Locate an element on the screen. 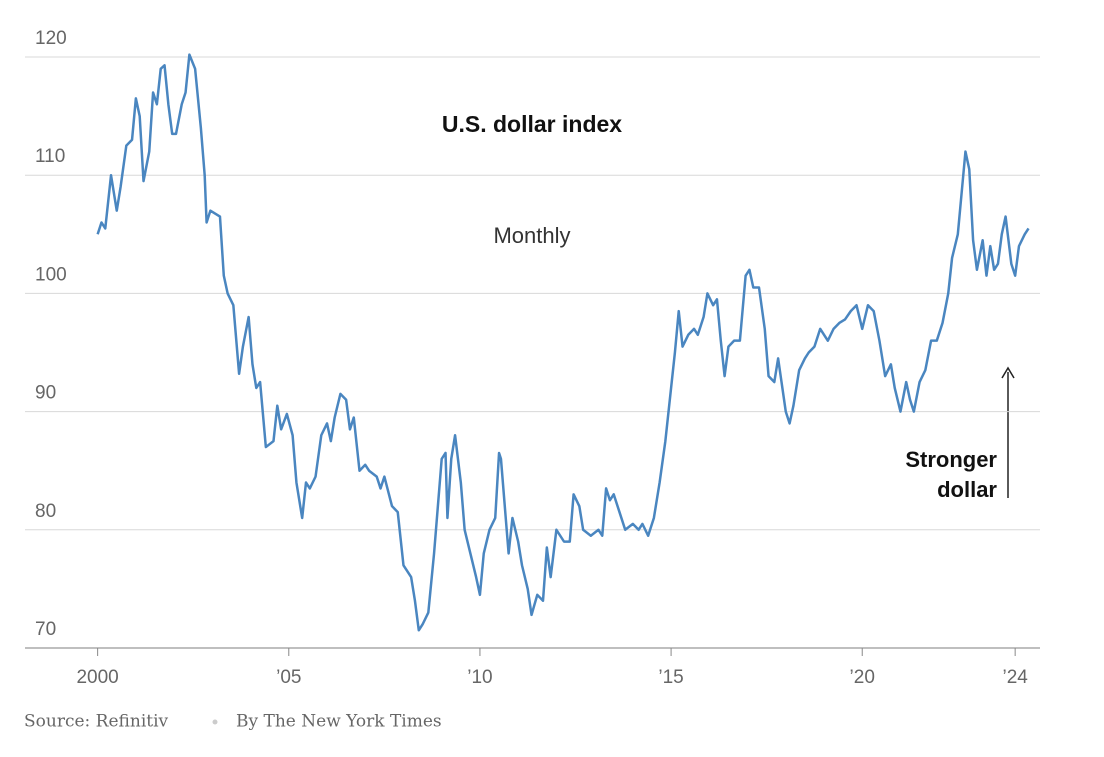  arrow-head is located at coordinates (1008, 372).